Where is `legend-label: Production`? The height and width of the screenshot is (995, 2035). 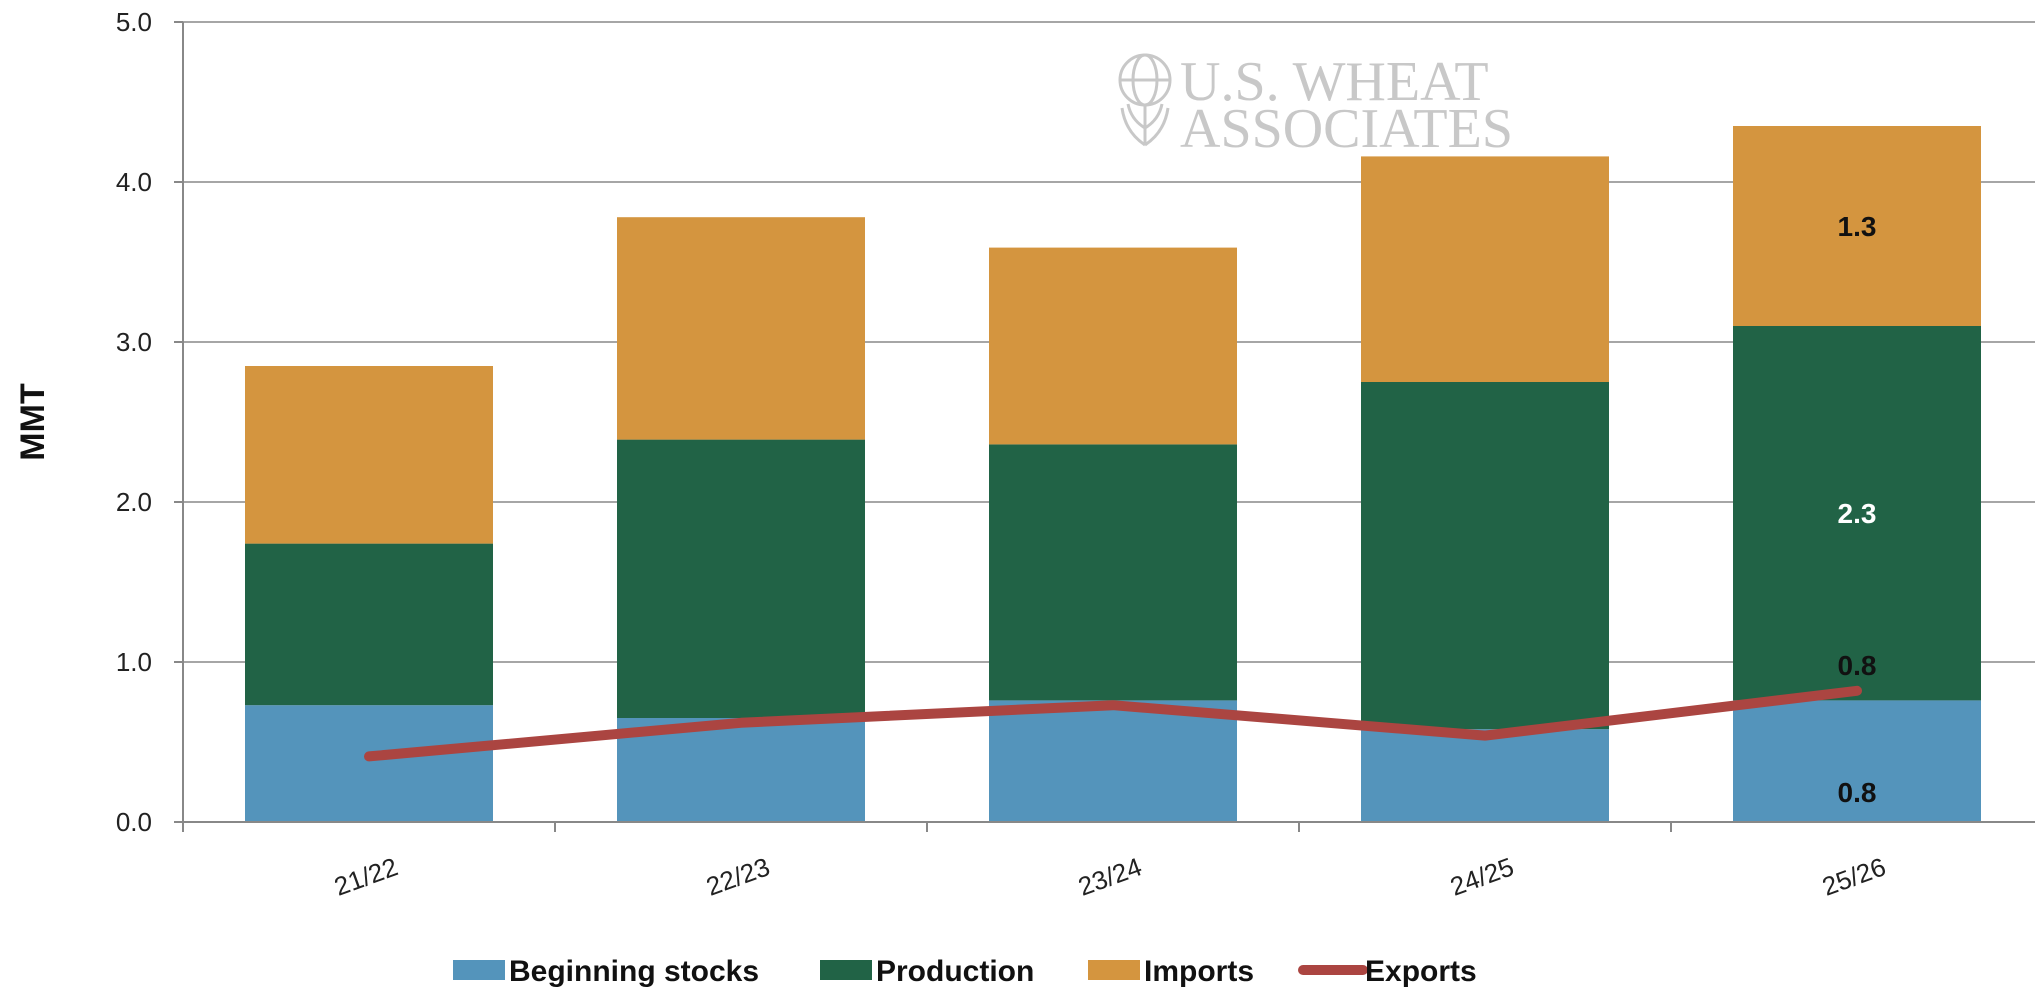 legend-label: Production is located at coordinates (955, 971).